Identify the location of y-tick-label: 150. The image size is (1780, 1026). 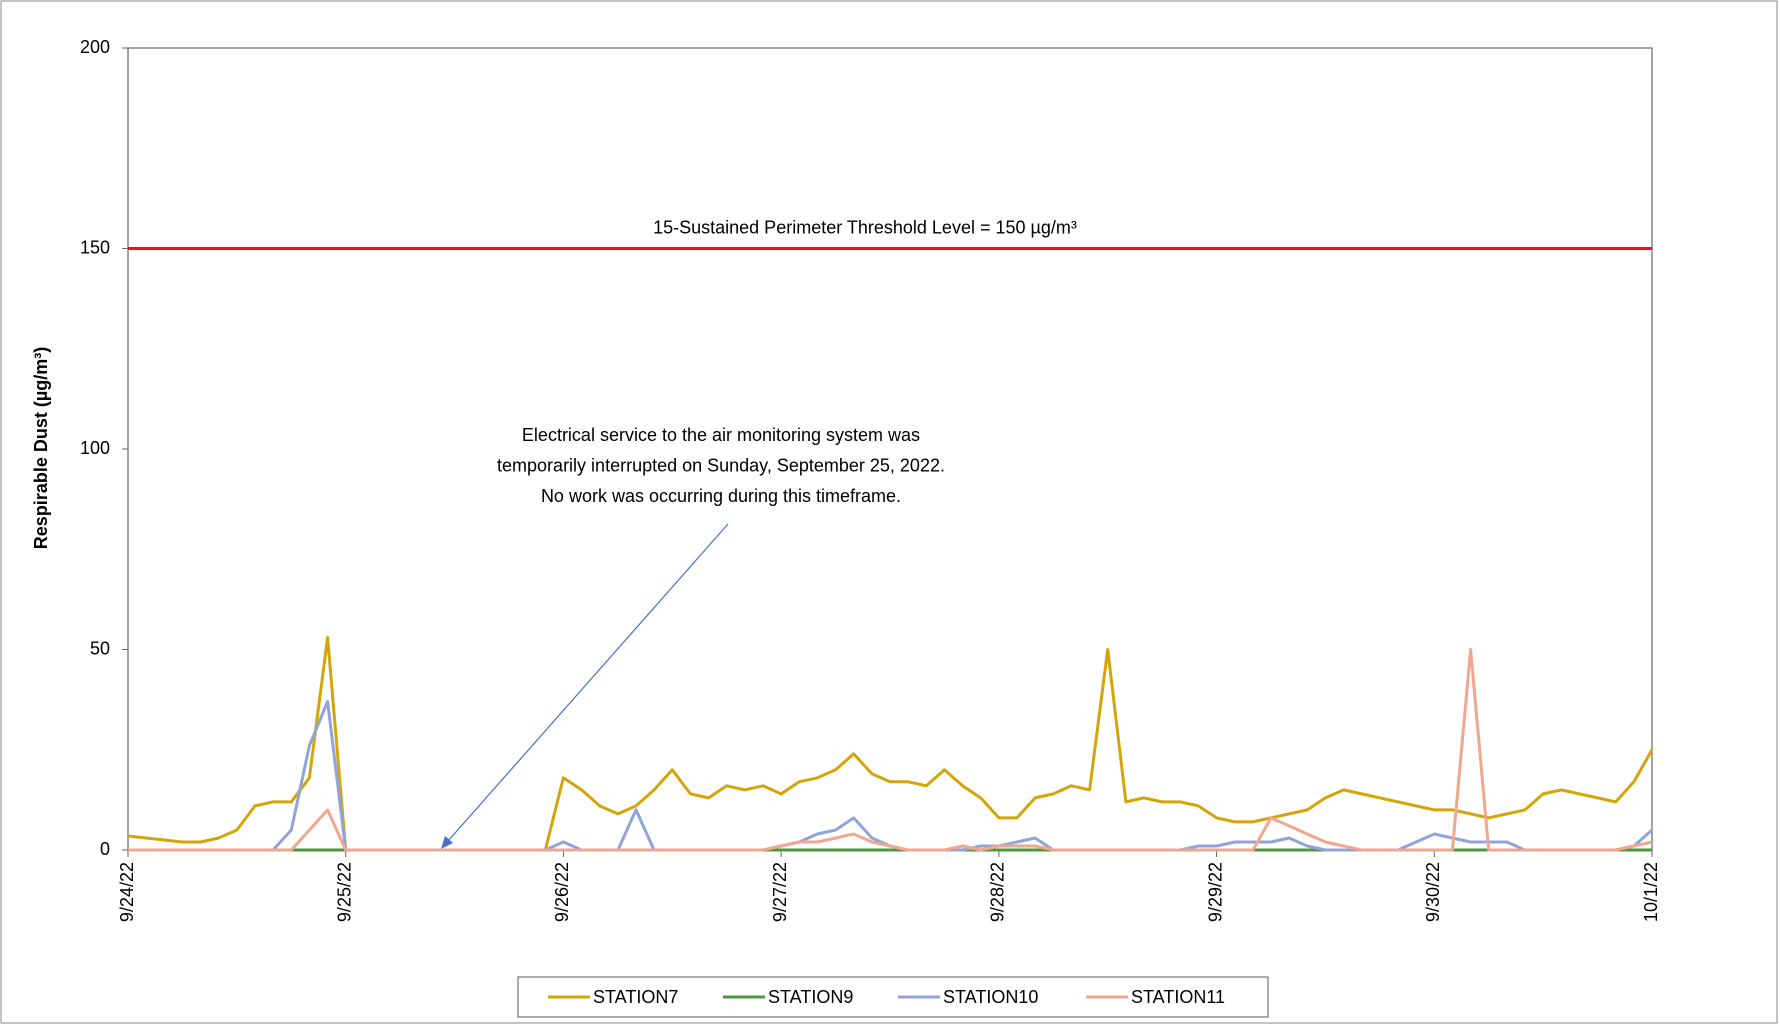
(95, 247).